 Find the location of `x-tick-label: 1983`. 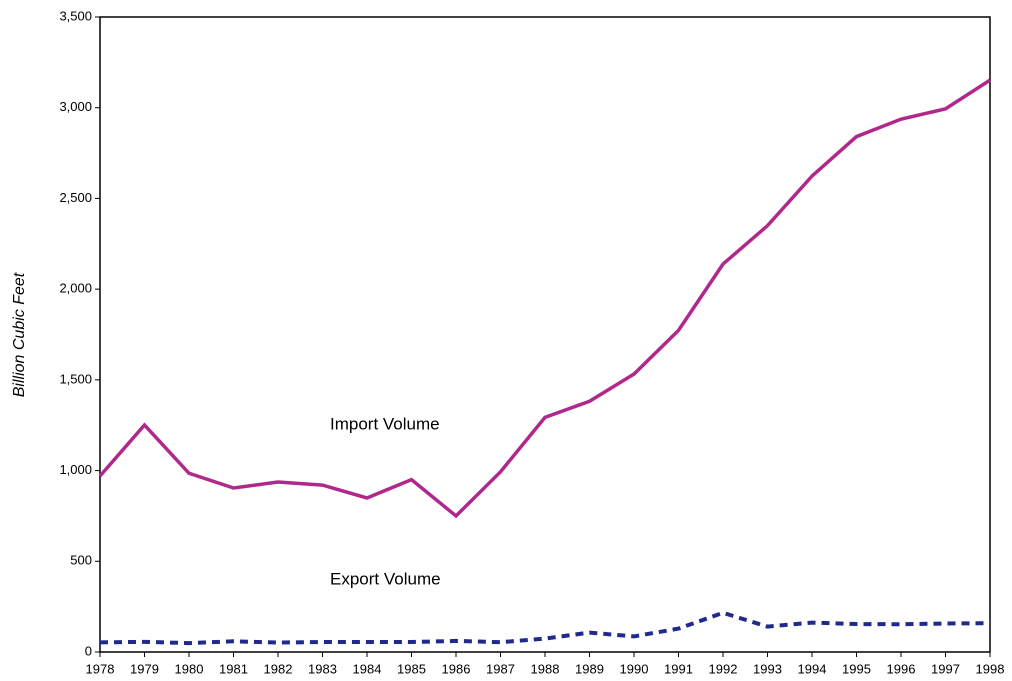

x-tick-label: 1983 is located at coordinates (322, 668).